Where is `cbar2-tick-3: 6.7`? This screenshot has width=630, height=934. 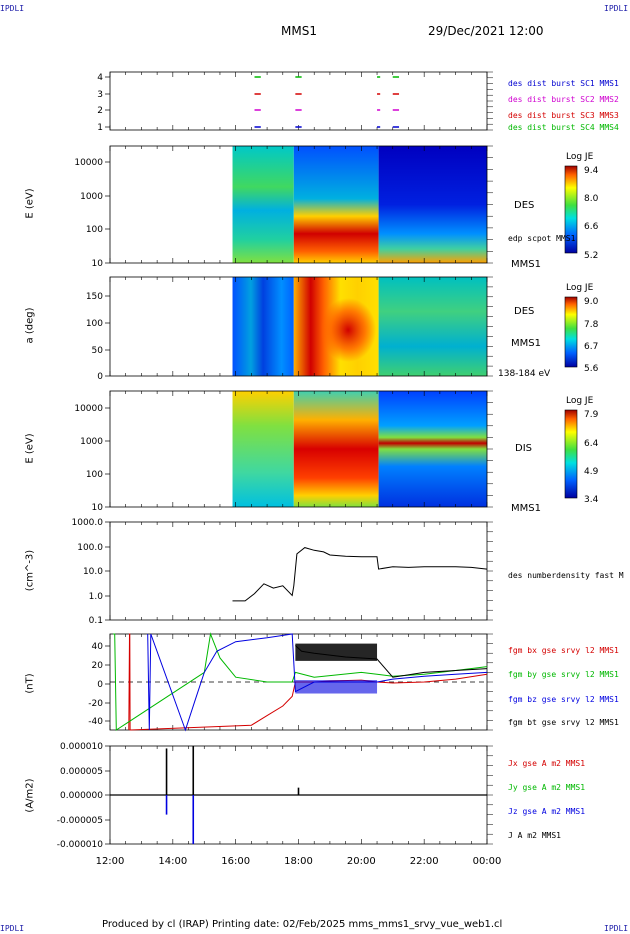
cbar2-tick-3: 6.7 is located at coordinates (591, 347).